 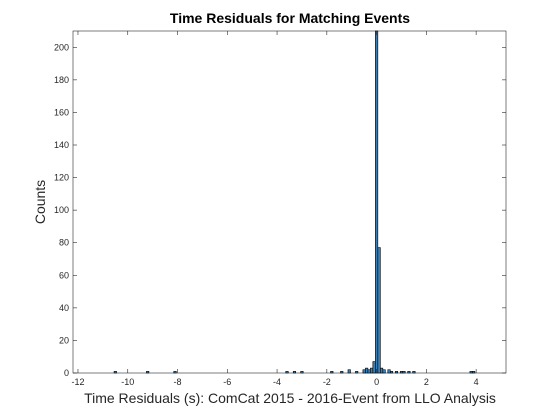 What do you see at coordinates (40, 202) in the screenshot?
I see `y-axis-label: Counts` at bounding box center [40, 202].